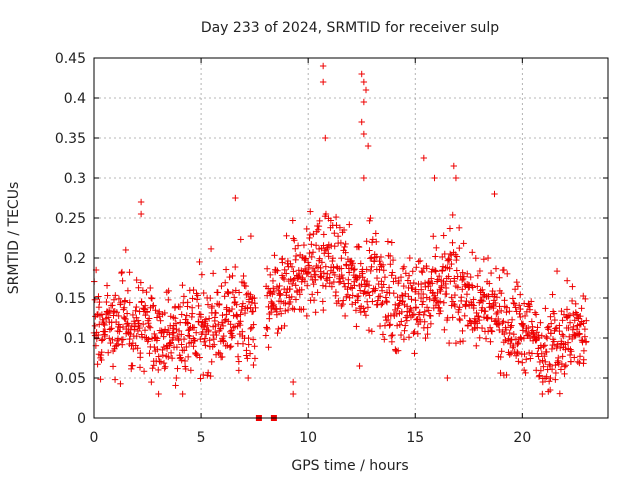 This screenshot has height=480, width=640. I want to click on y-tick-label: 0, so click(81, 419).